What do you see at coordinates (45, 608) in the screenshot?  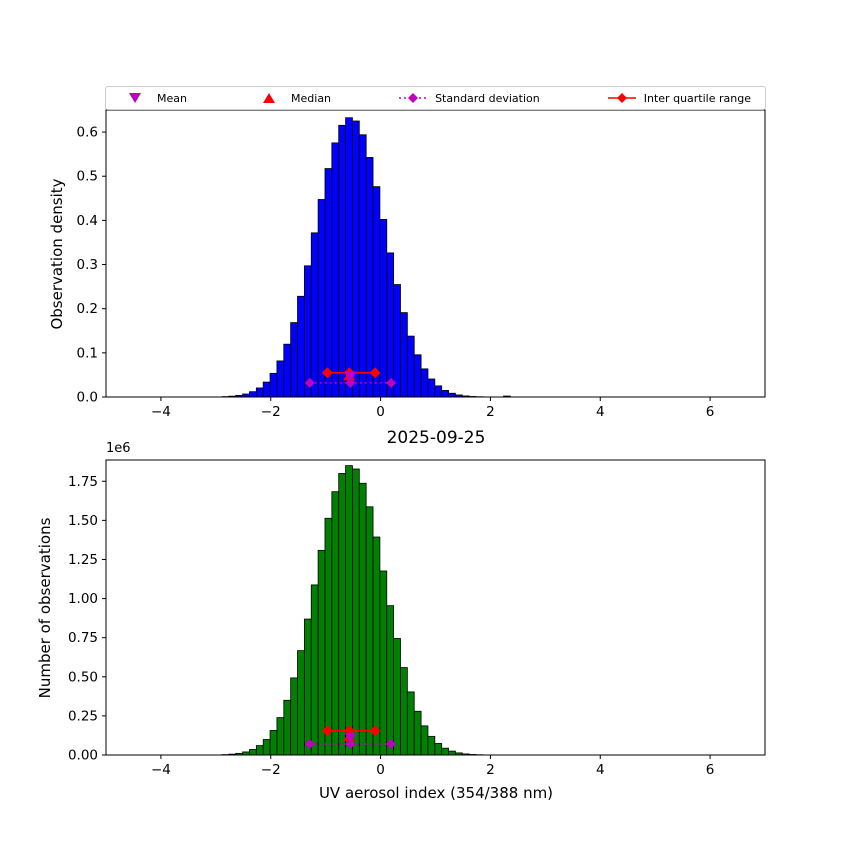 I see `ylabel-number-of-observations: Number of observations` at bounding box center [45, 608].